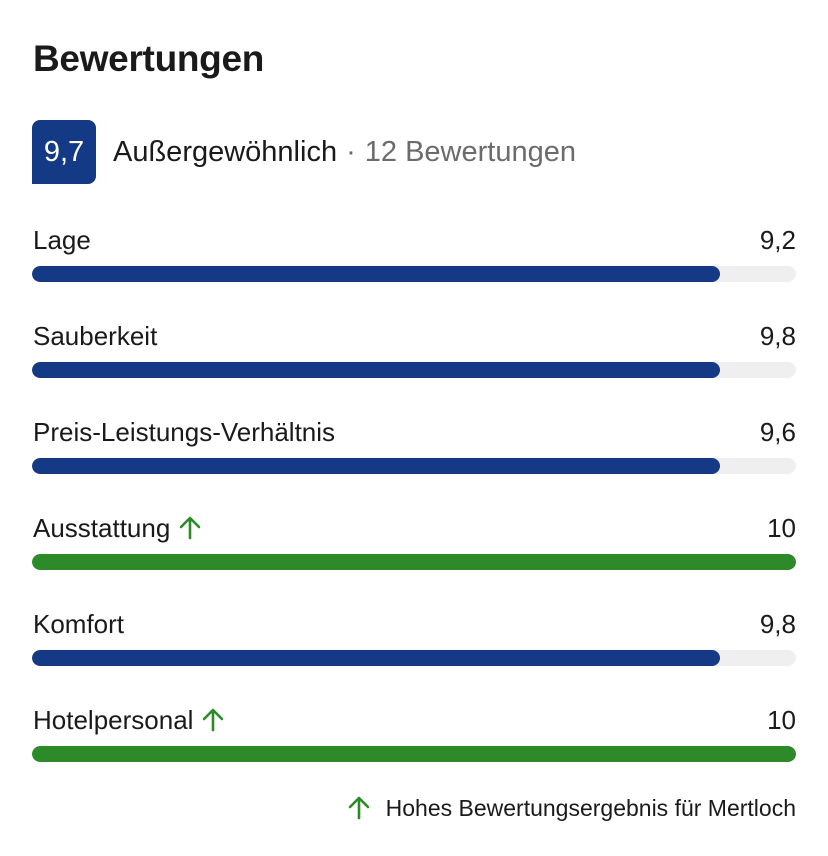 The width and height of the screenshot is (828, 856). Describe the element at coordinates (414, 348) in the screenshot. I see `category-row-sauberkeit: Sauberkeit 9,8` at that location.